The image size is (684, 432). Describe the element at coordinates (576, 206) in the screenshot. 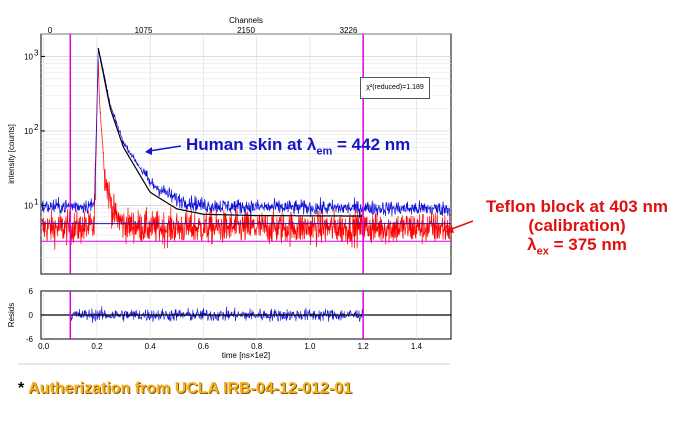

I see `teflon-annotation-line1: Teflon block at 403 nm` at that location.